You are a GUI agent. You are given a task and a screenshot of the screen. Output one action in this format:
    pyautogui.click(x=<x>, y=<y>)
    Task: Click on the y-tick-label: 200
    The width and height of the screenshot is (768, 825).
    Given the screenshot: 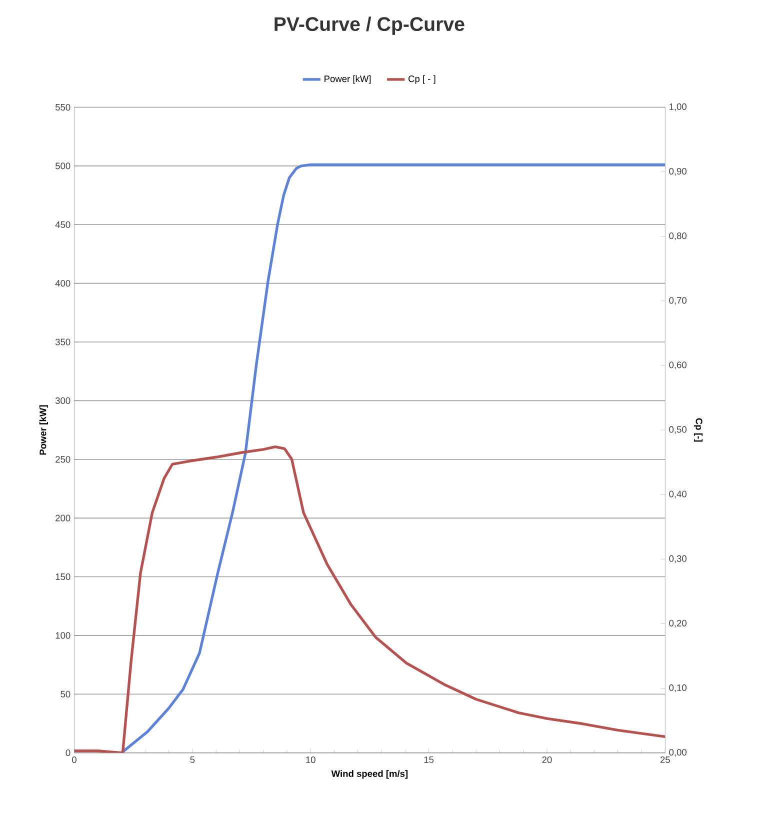 What is the action you would take?
    pyautogui.click(x=62, y=518)
    